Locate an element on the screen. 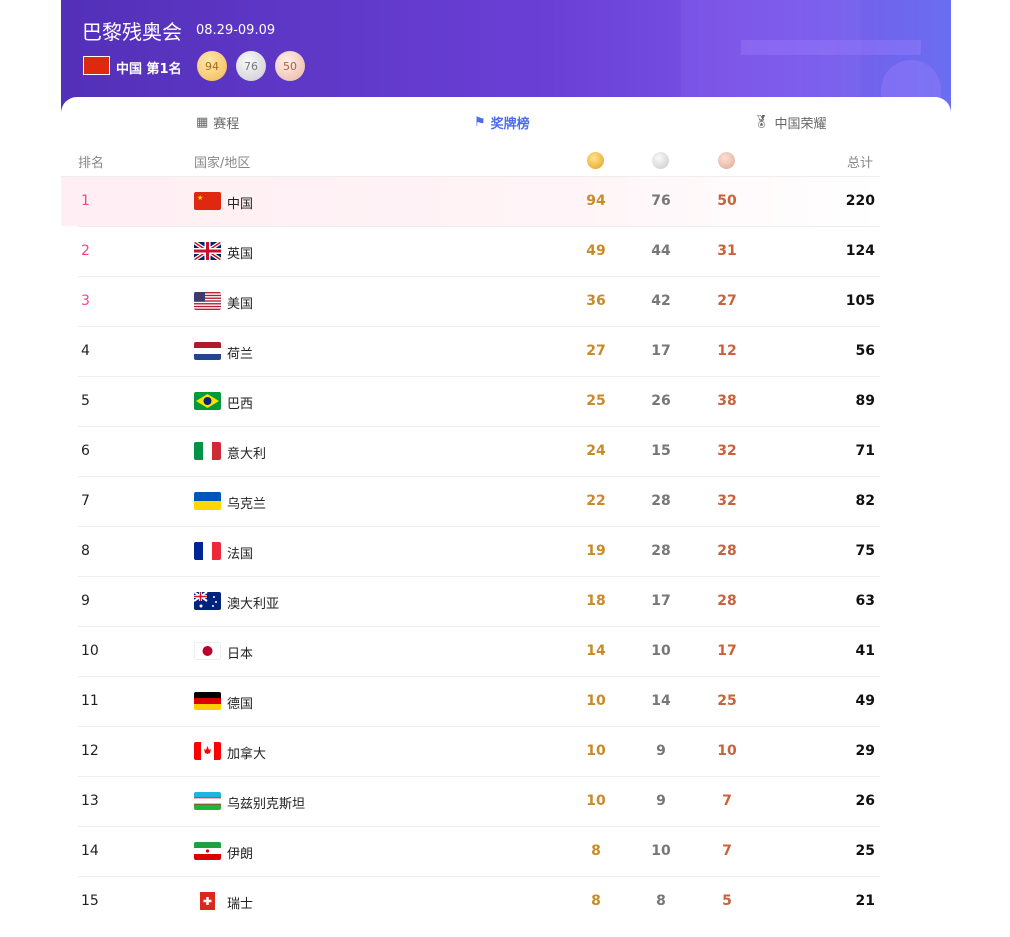 This screenshot has width=1010, height=937. bronze-count: 38 is located at coordinates (727, 401).